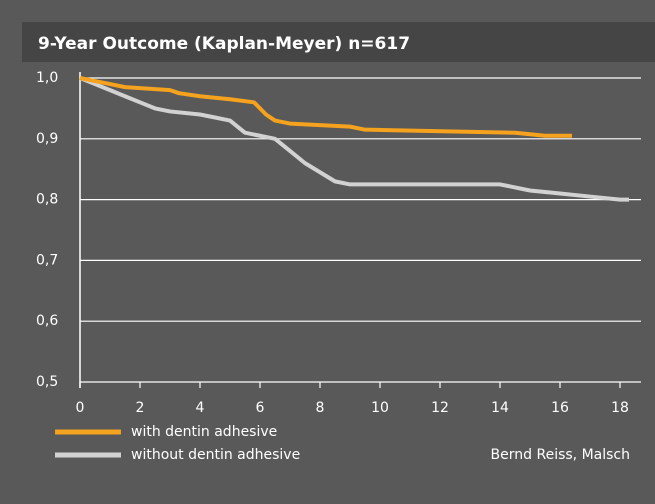 The width and height of the screenshot is (655, 504). Describe the element at coordinates (47, 321) in the screenshot. I see `y-tick-label: 0,6` at that location.